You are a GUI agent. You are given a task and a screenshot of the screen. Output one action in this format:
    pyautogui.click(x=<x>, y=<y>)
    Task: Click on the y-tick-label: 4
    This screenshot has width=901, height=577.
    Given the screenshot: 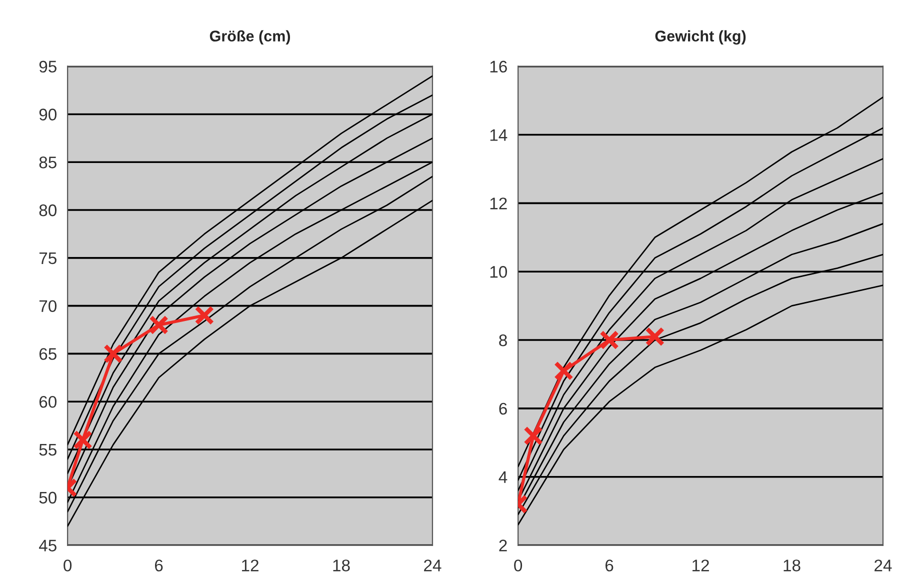 What is the action you would take?
    pyautogui.click(x=503, y=477)
    